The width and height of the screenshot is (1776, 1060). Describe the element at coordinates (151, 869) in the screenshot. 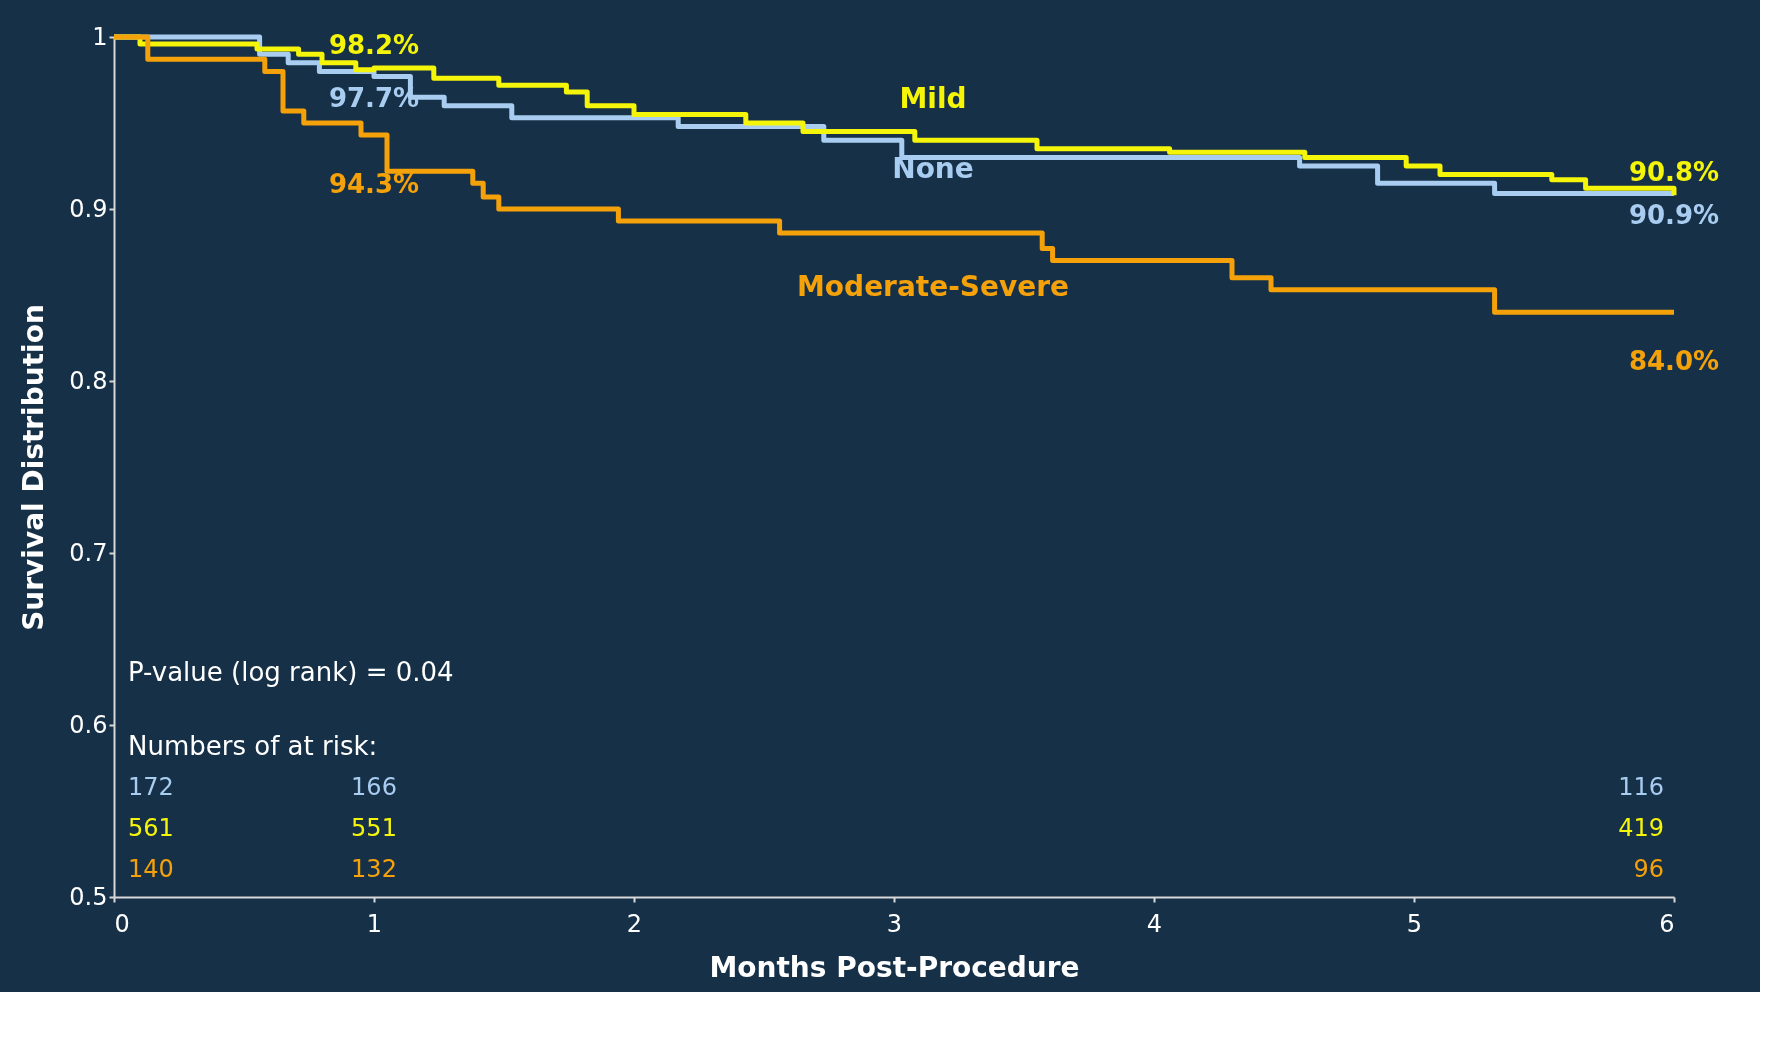

I see `annotation: 140` at that location.